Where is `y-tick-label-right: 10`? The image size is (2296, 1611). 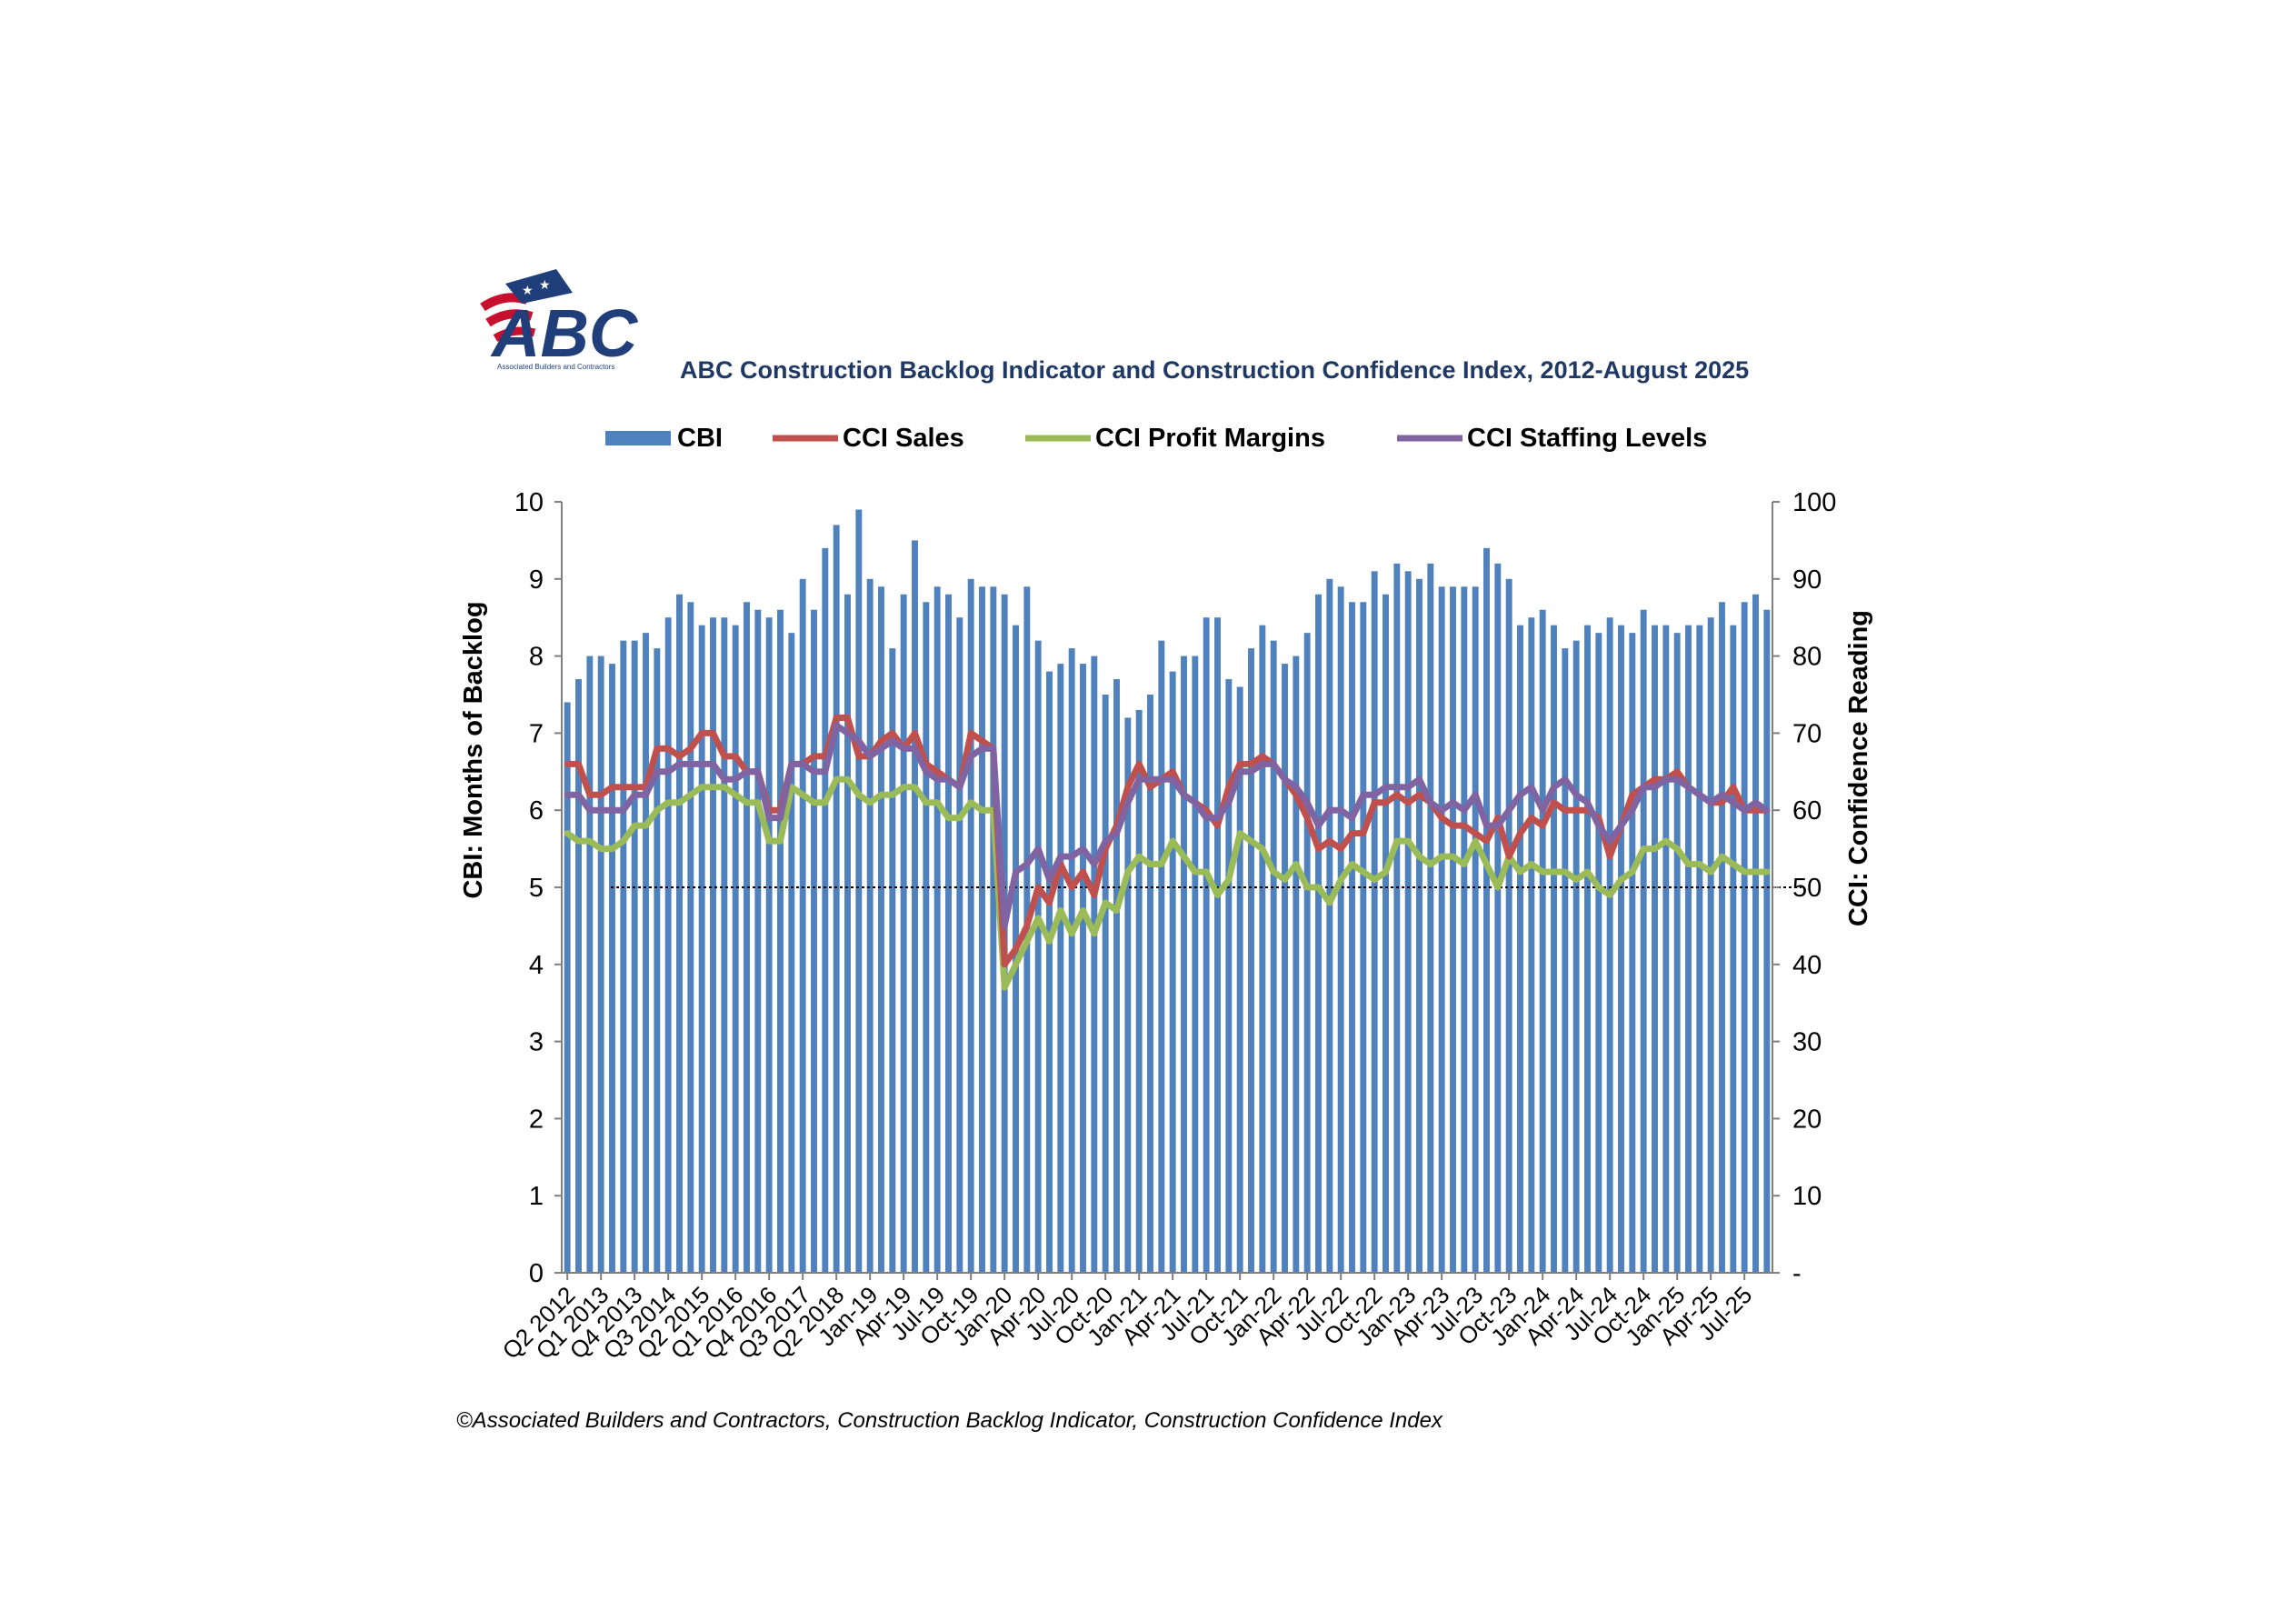
y-tick-label-right: 10 is located at coordinates (1807, 1196).